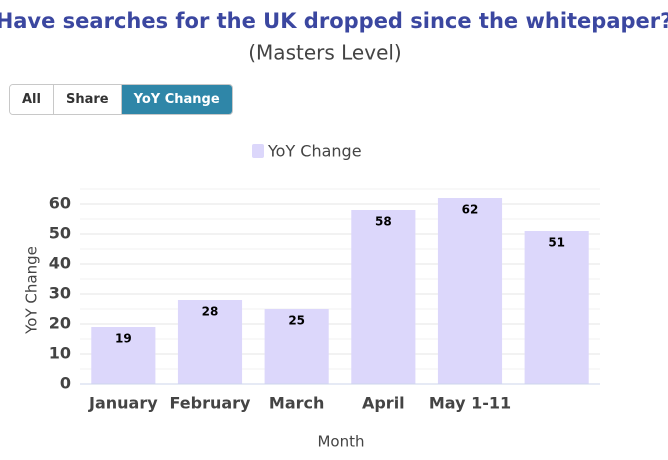  Describe the element at coordinates (470, 210) in the screenshot. I see `data-label: 62` at that location.